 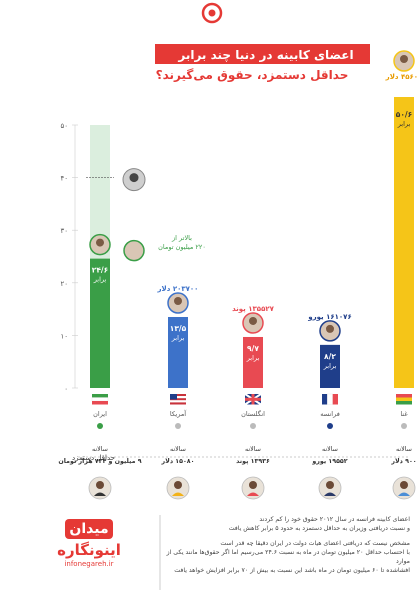 What do you see at coordinates (100, 192) in the screenshot?
I see `iran-range-band` at bounding box center [100, 192].